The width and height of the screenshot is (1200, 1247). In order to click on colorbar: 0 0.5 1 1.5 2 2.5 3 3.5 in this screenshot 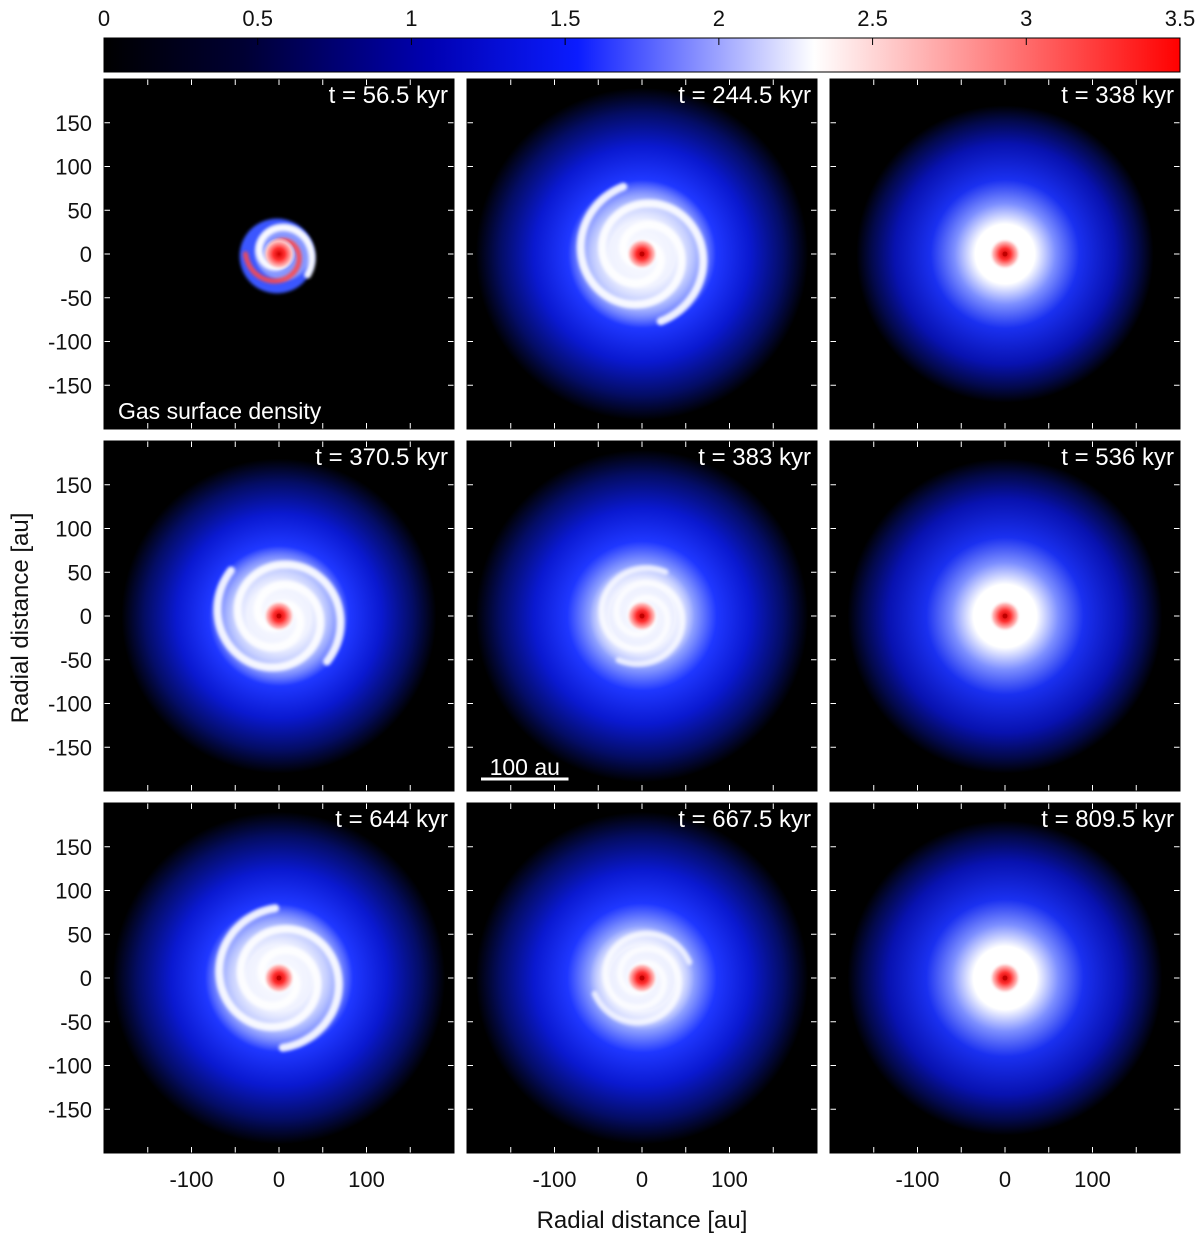, I will do `click(646, 39)`.